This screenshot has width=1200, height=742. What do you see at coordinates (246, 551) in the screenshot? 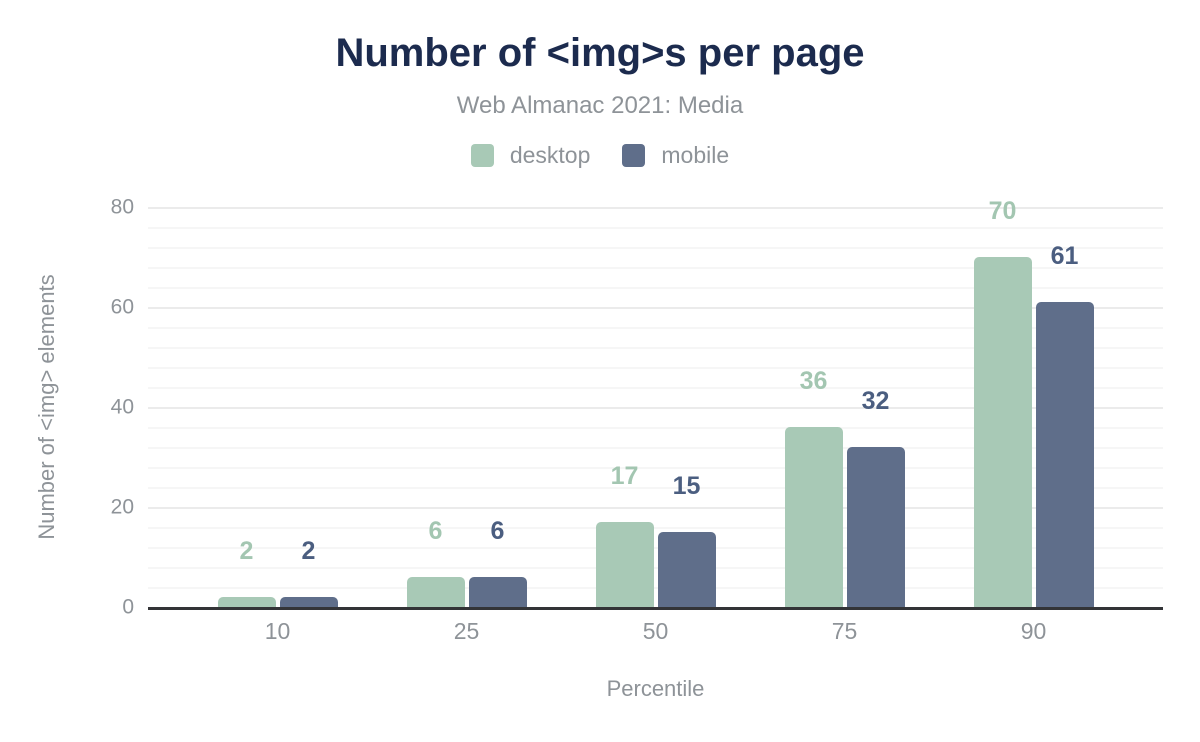
I see `bar-value-label-desktop-p10: 2` at bounding box center [246, 551].